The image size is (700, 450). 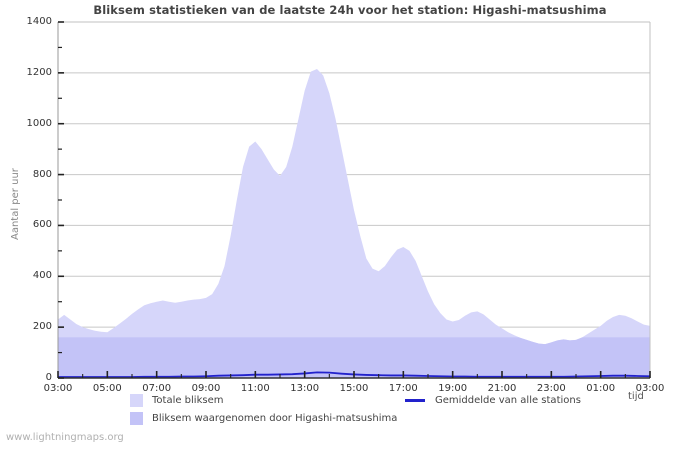 What do you see at coordinates (453, 388) in the screenshot?
I see `x-tick-label: 19:00` at bounding box center [453, 388].